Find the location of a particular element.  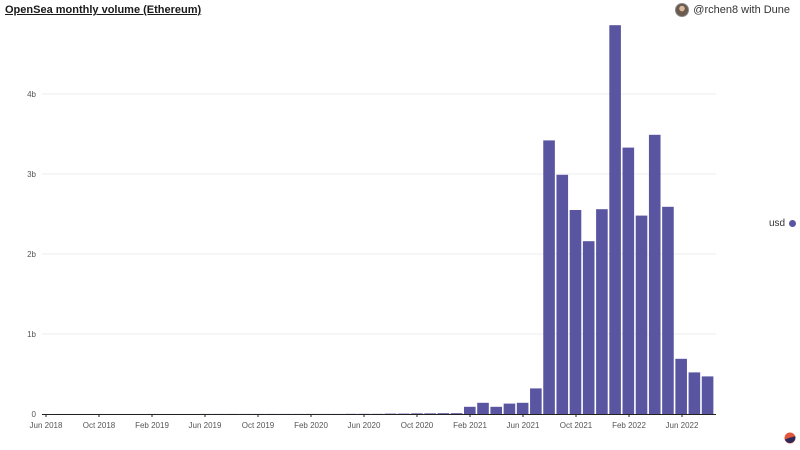

bar-dec-2020 is located at coordinates (443, 413).